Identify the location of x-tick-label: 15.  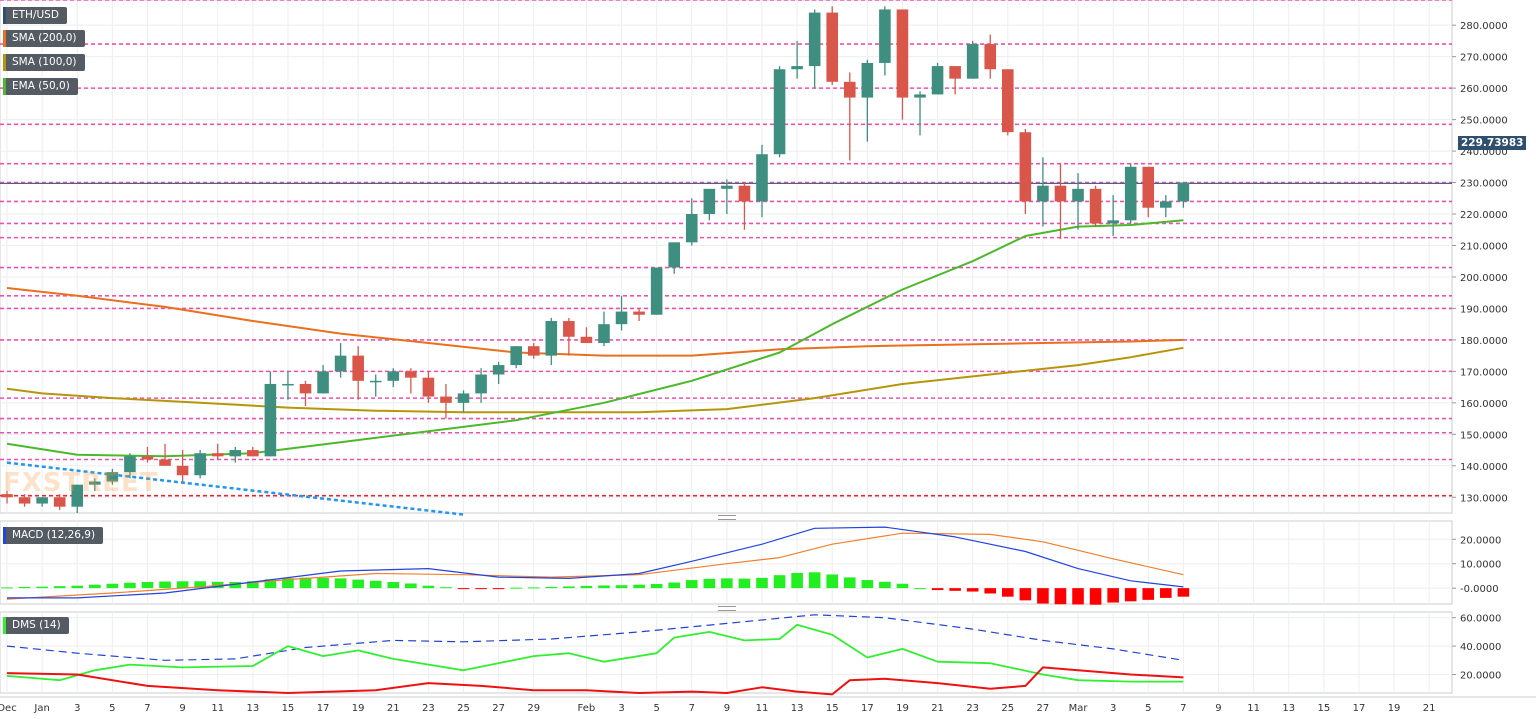
(832, 708).